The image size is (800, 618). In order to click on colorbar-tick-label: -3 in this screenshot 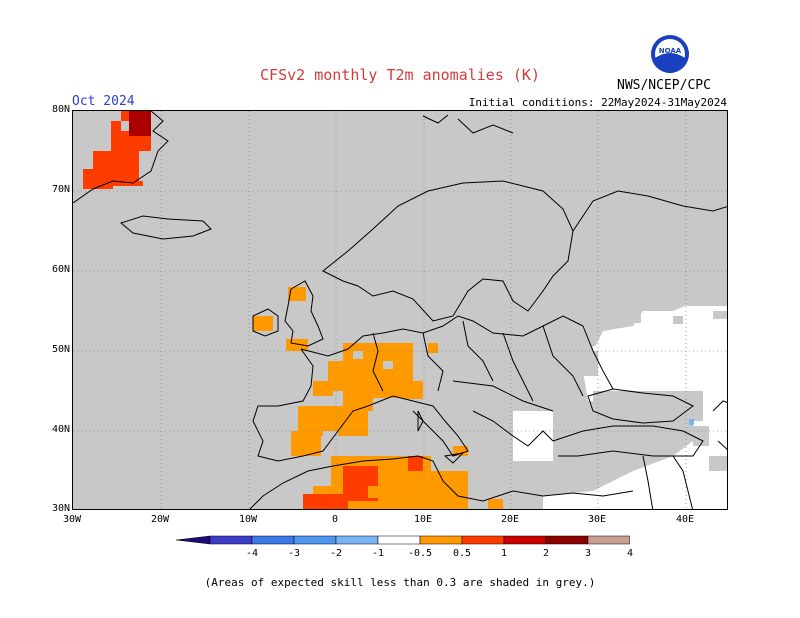, I will do `click(294, 553)`.